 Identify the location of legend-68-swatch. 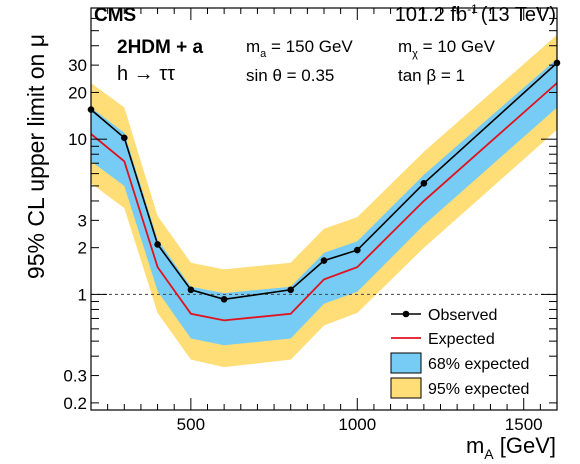
(406, 363).